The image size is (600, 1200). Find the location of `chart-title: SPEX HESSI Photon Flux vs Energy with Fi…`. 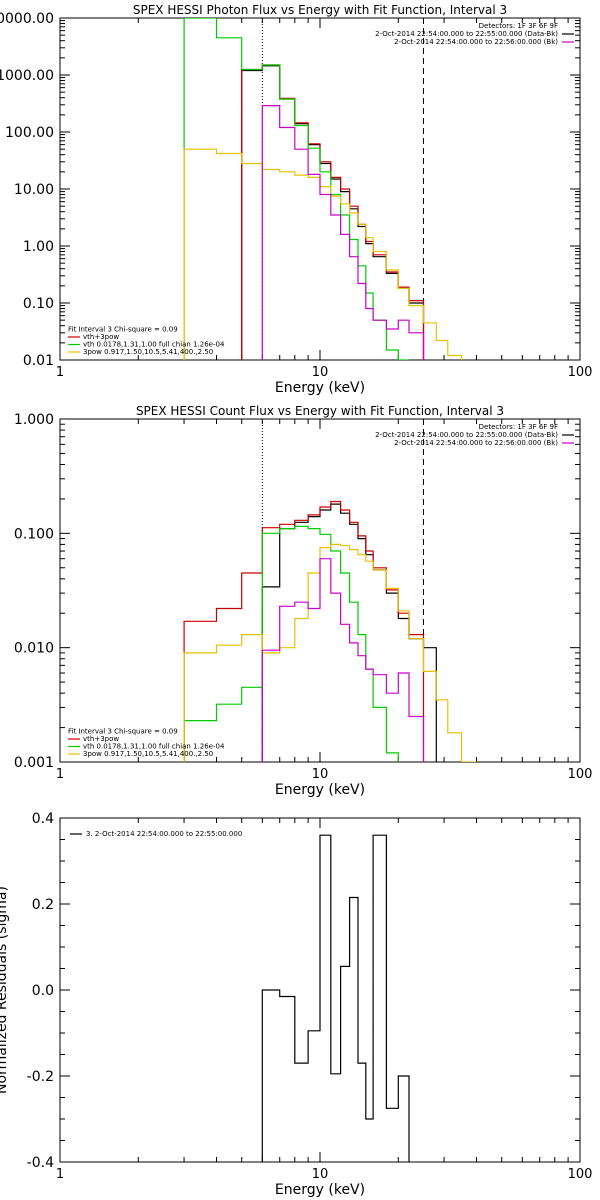

chart-title: SPEX HESSI Photon Flux vs Energy with Fi… is located at coordinates (320, 10).